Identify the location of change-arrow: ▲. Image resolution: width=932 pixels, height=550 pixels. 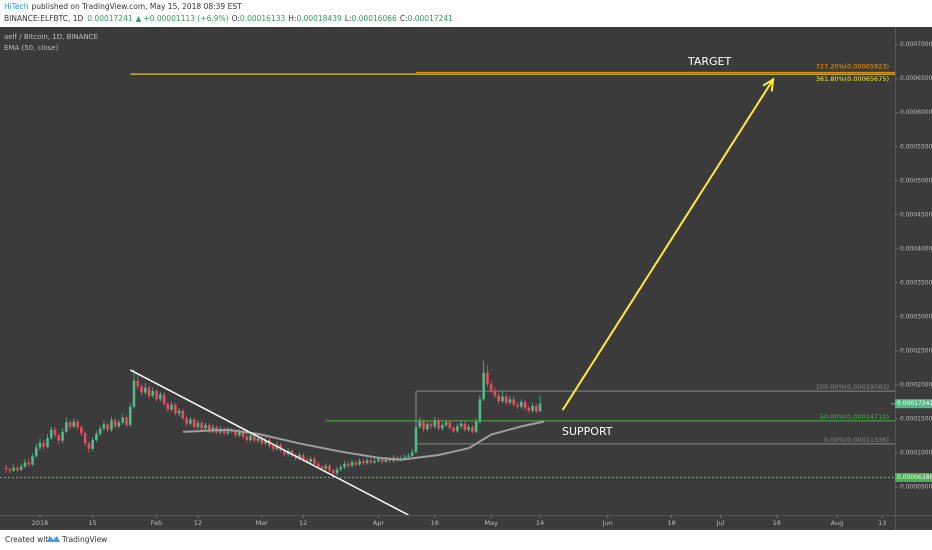
(139, 18).